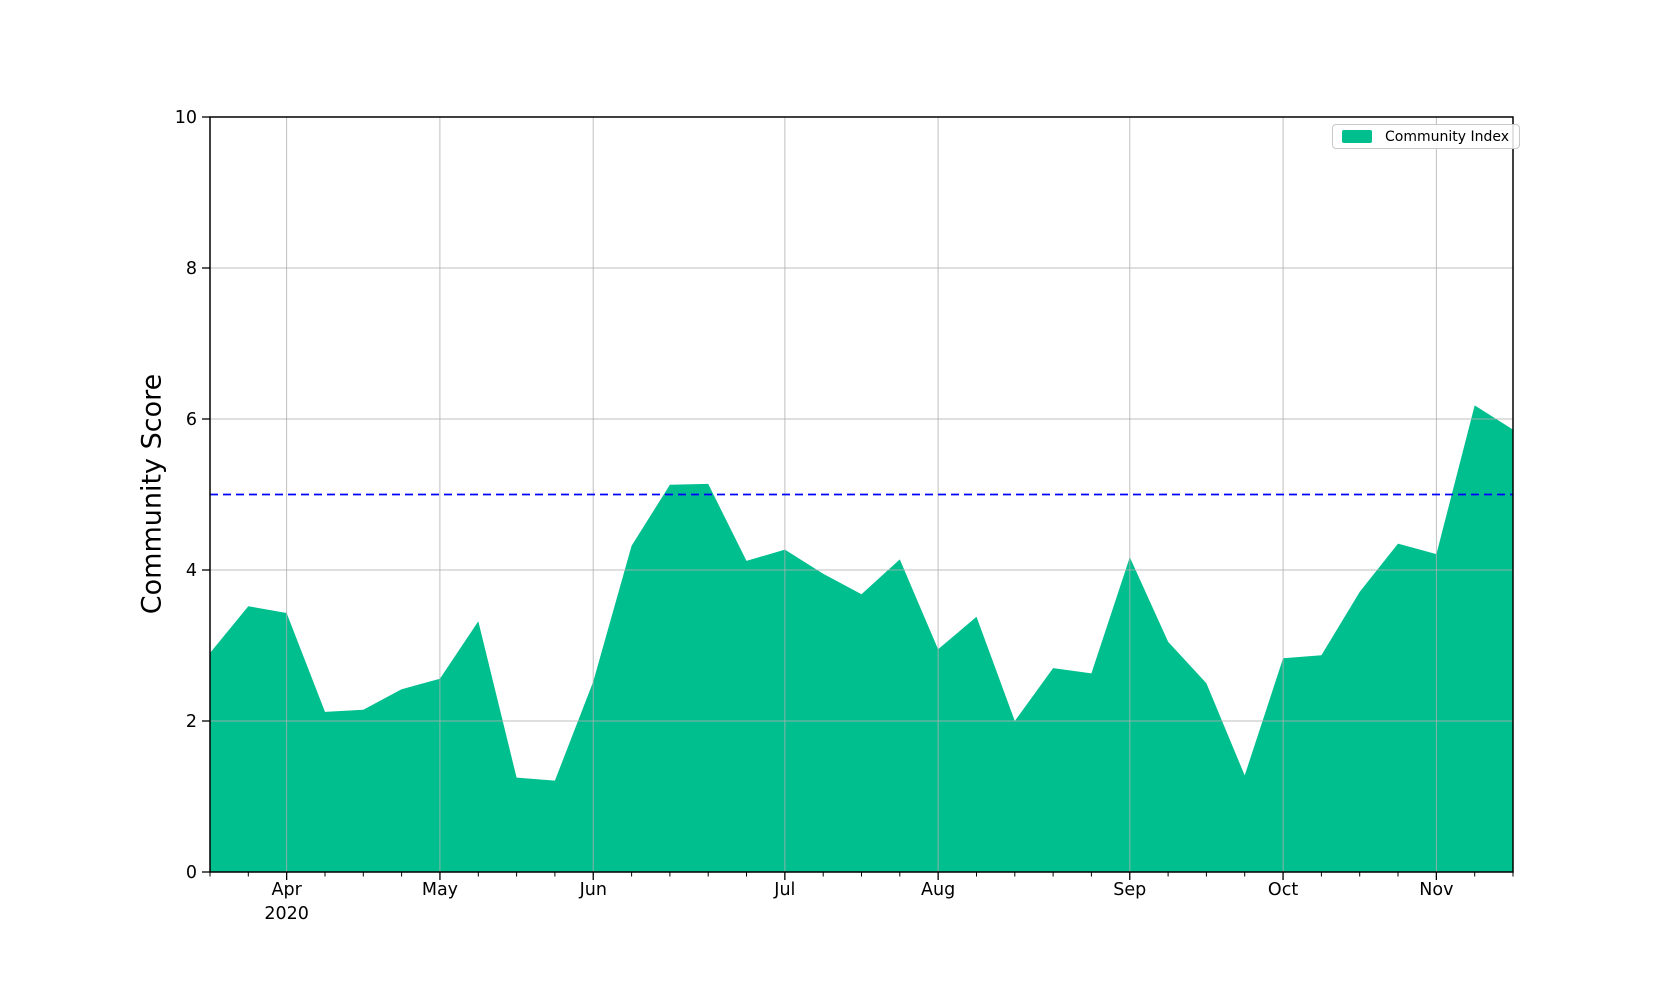  Describe the element at coordinates (1357, 136) in the screenshot. I see `legend-swatch-icon` at that location.